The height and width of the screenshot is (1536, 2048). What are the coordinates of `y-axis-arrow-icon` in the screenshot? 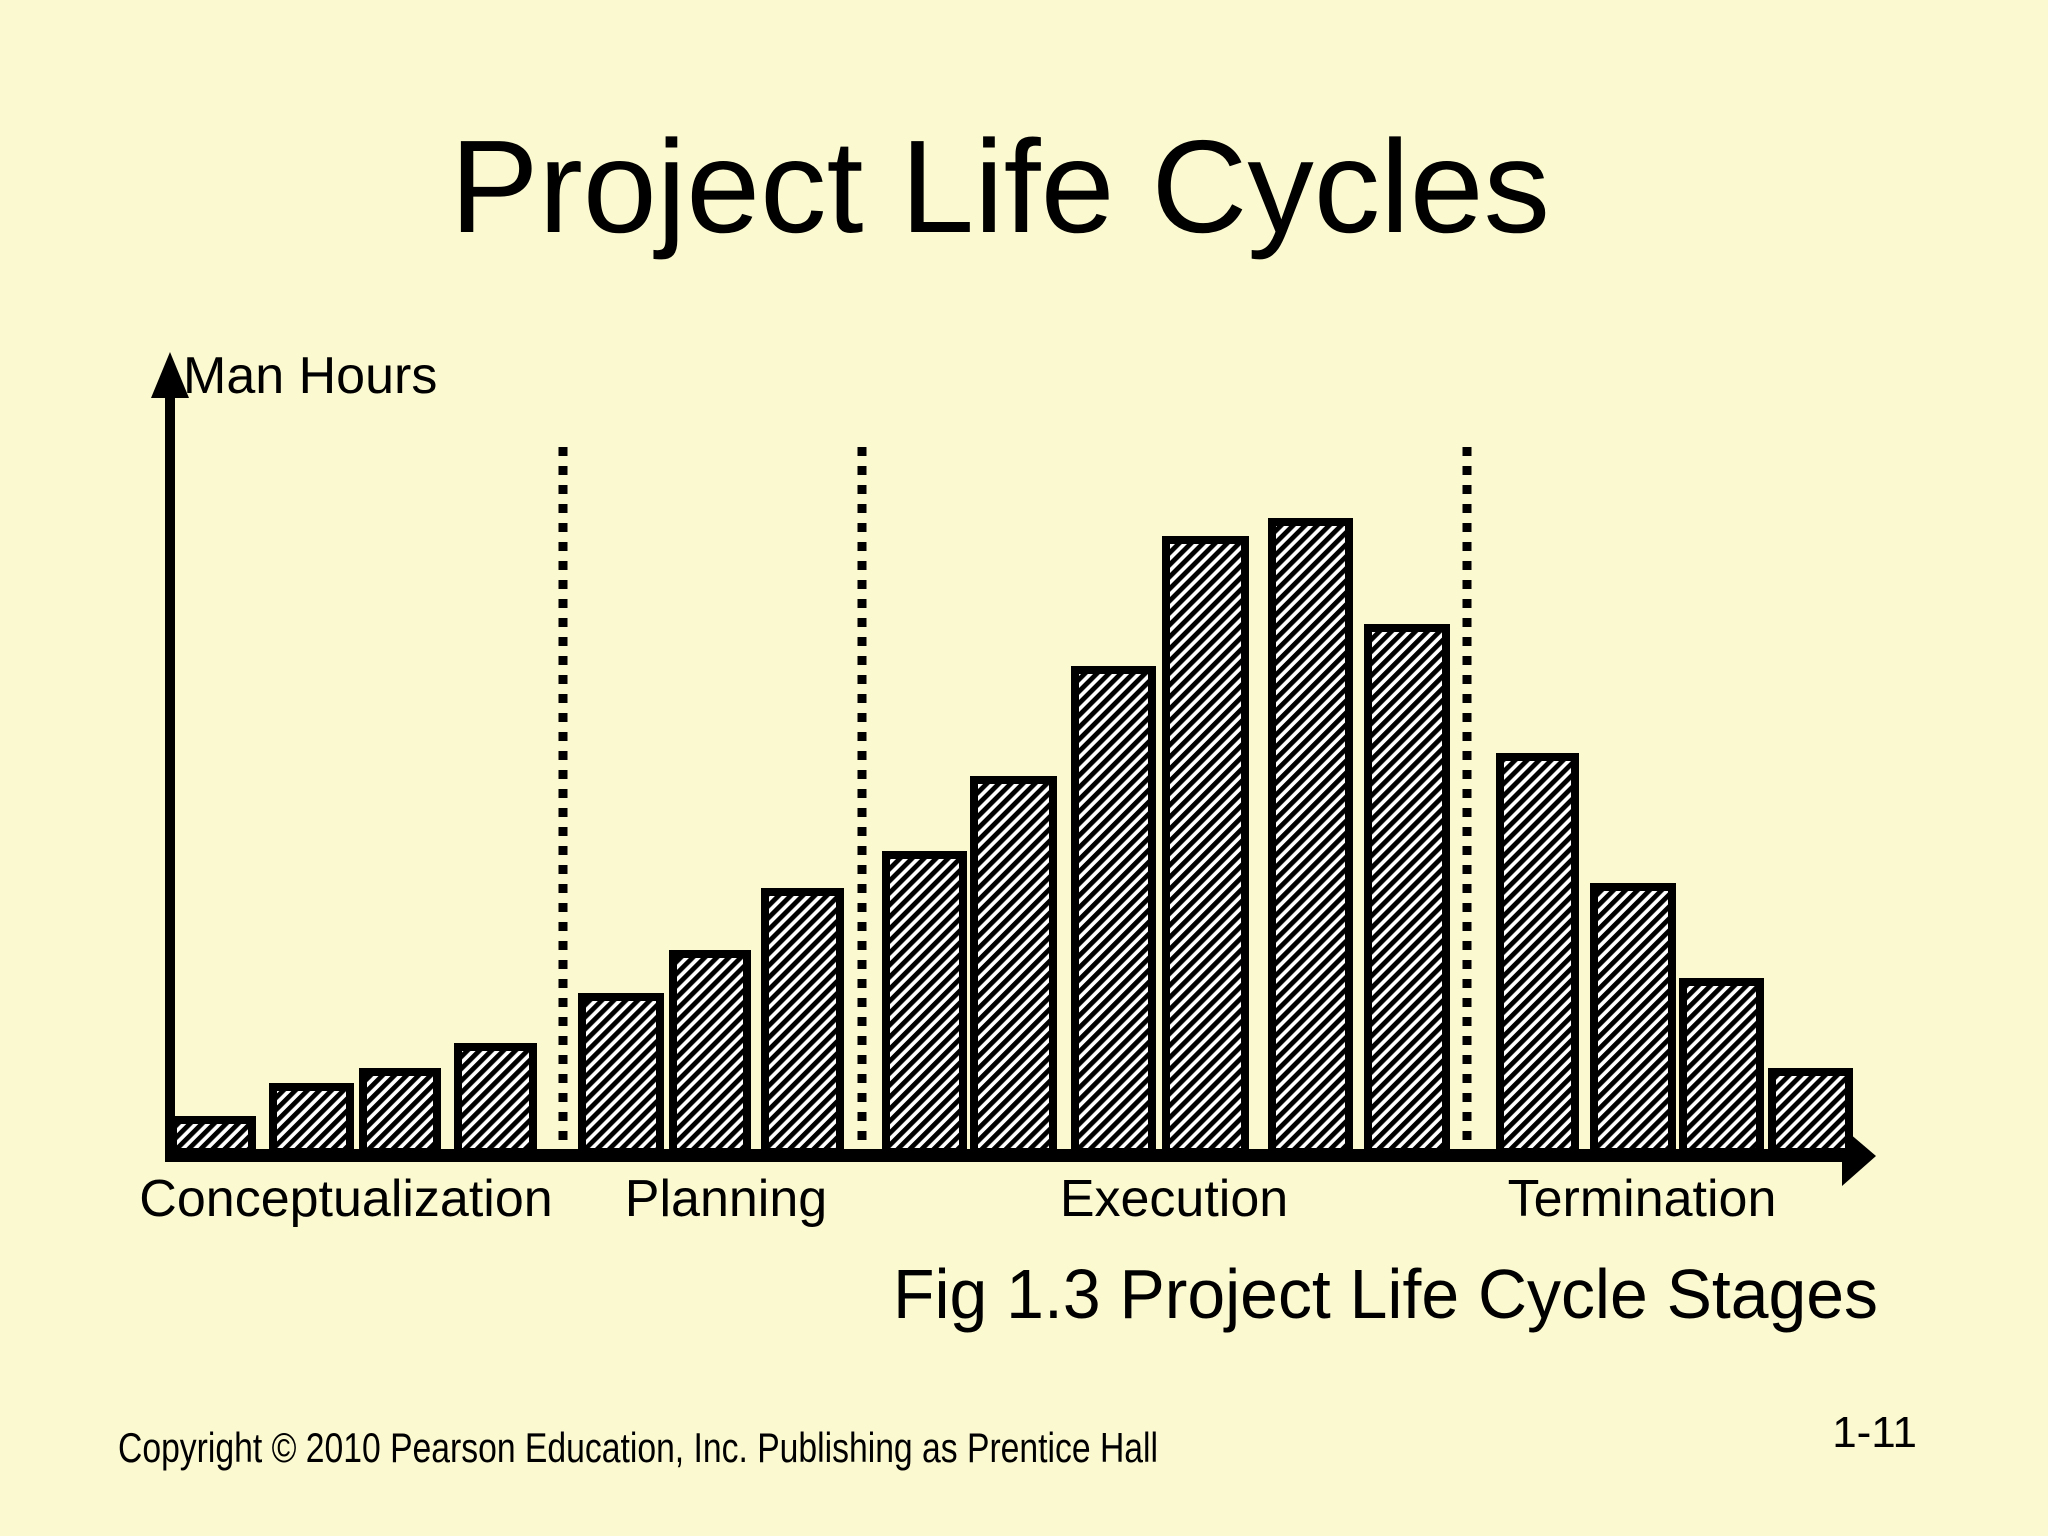 It's located at (170, 375).